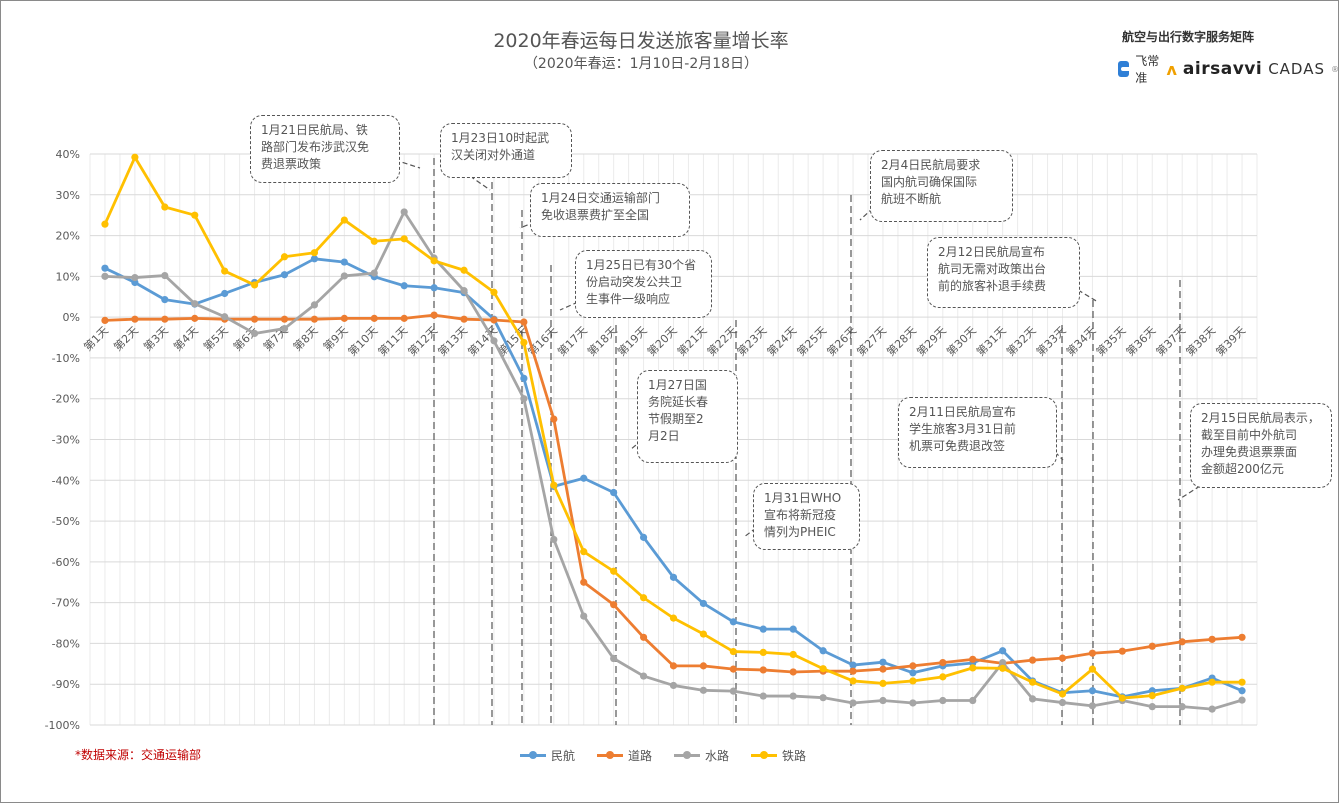  I want to click on annotation-line: 金额超200亿元, so click(1242, 469).